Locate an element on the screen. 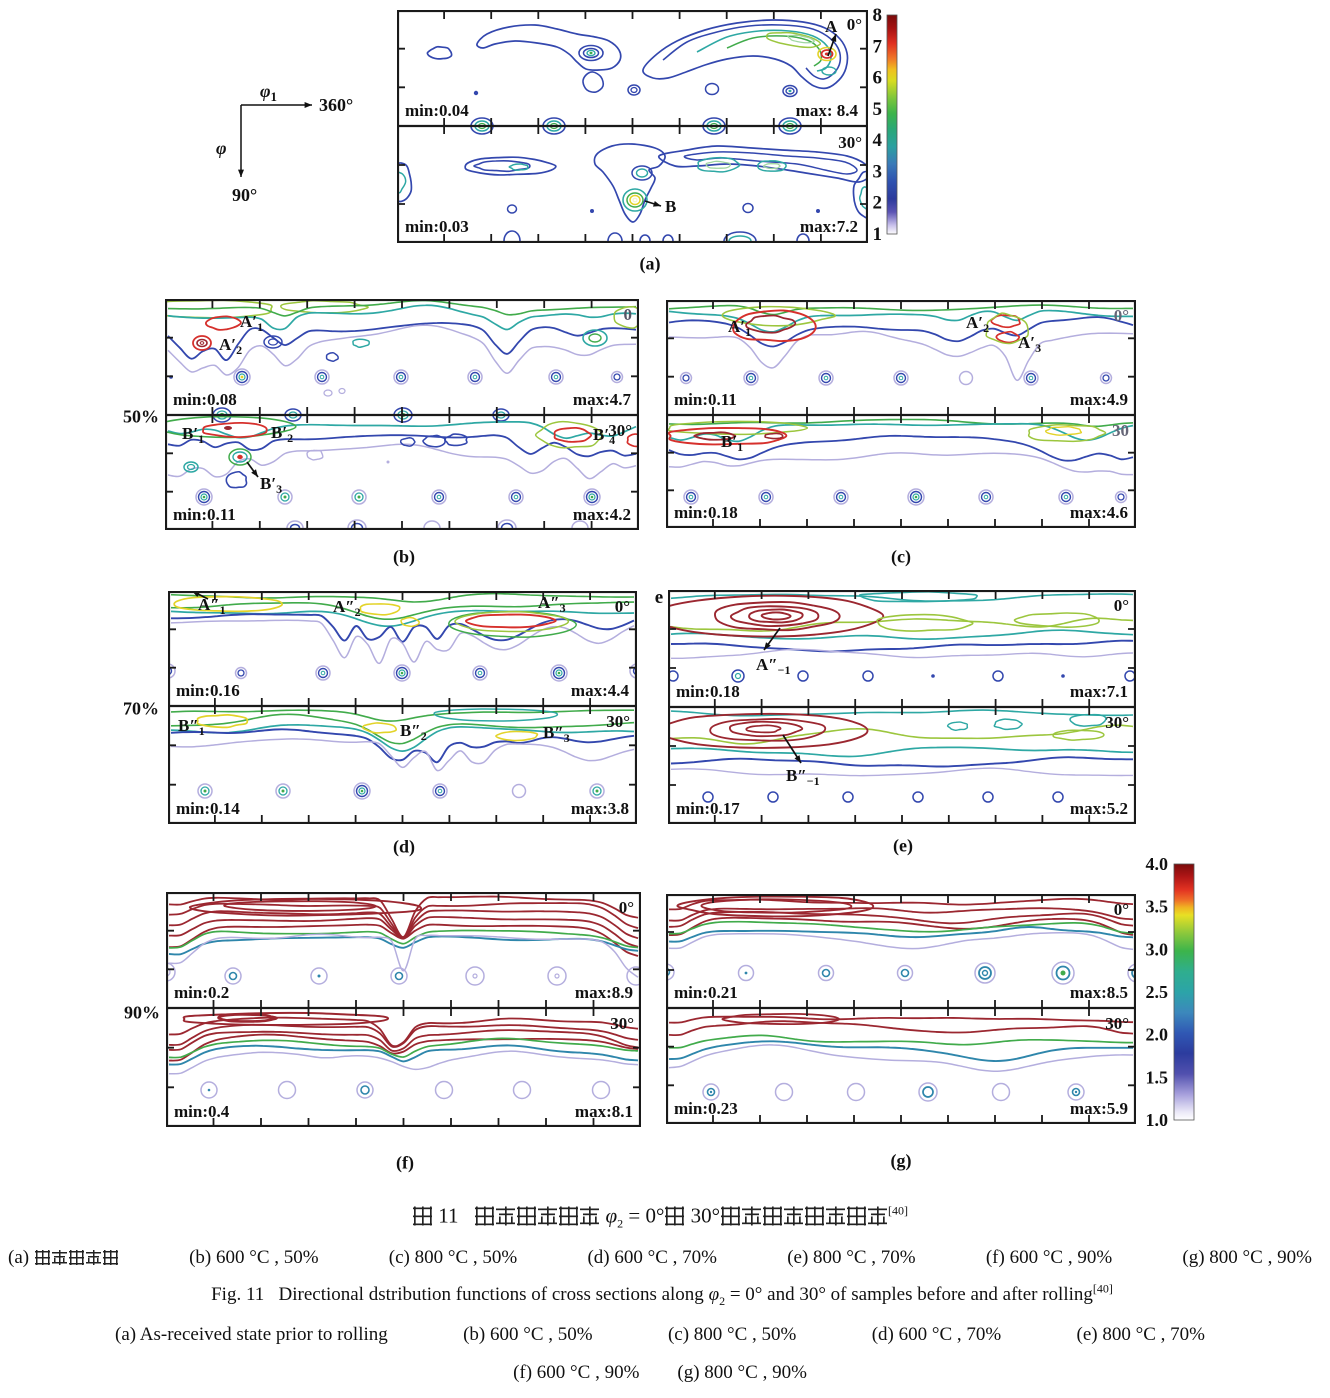 Image resolution: width=1330 pixels, height=1398 pixels. svg-text: B″3 is located at coordinates (556, 734).